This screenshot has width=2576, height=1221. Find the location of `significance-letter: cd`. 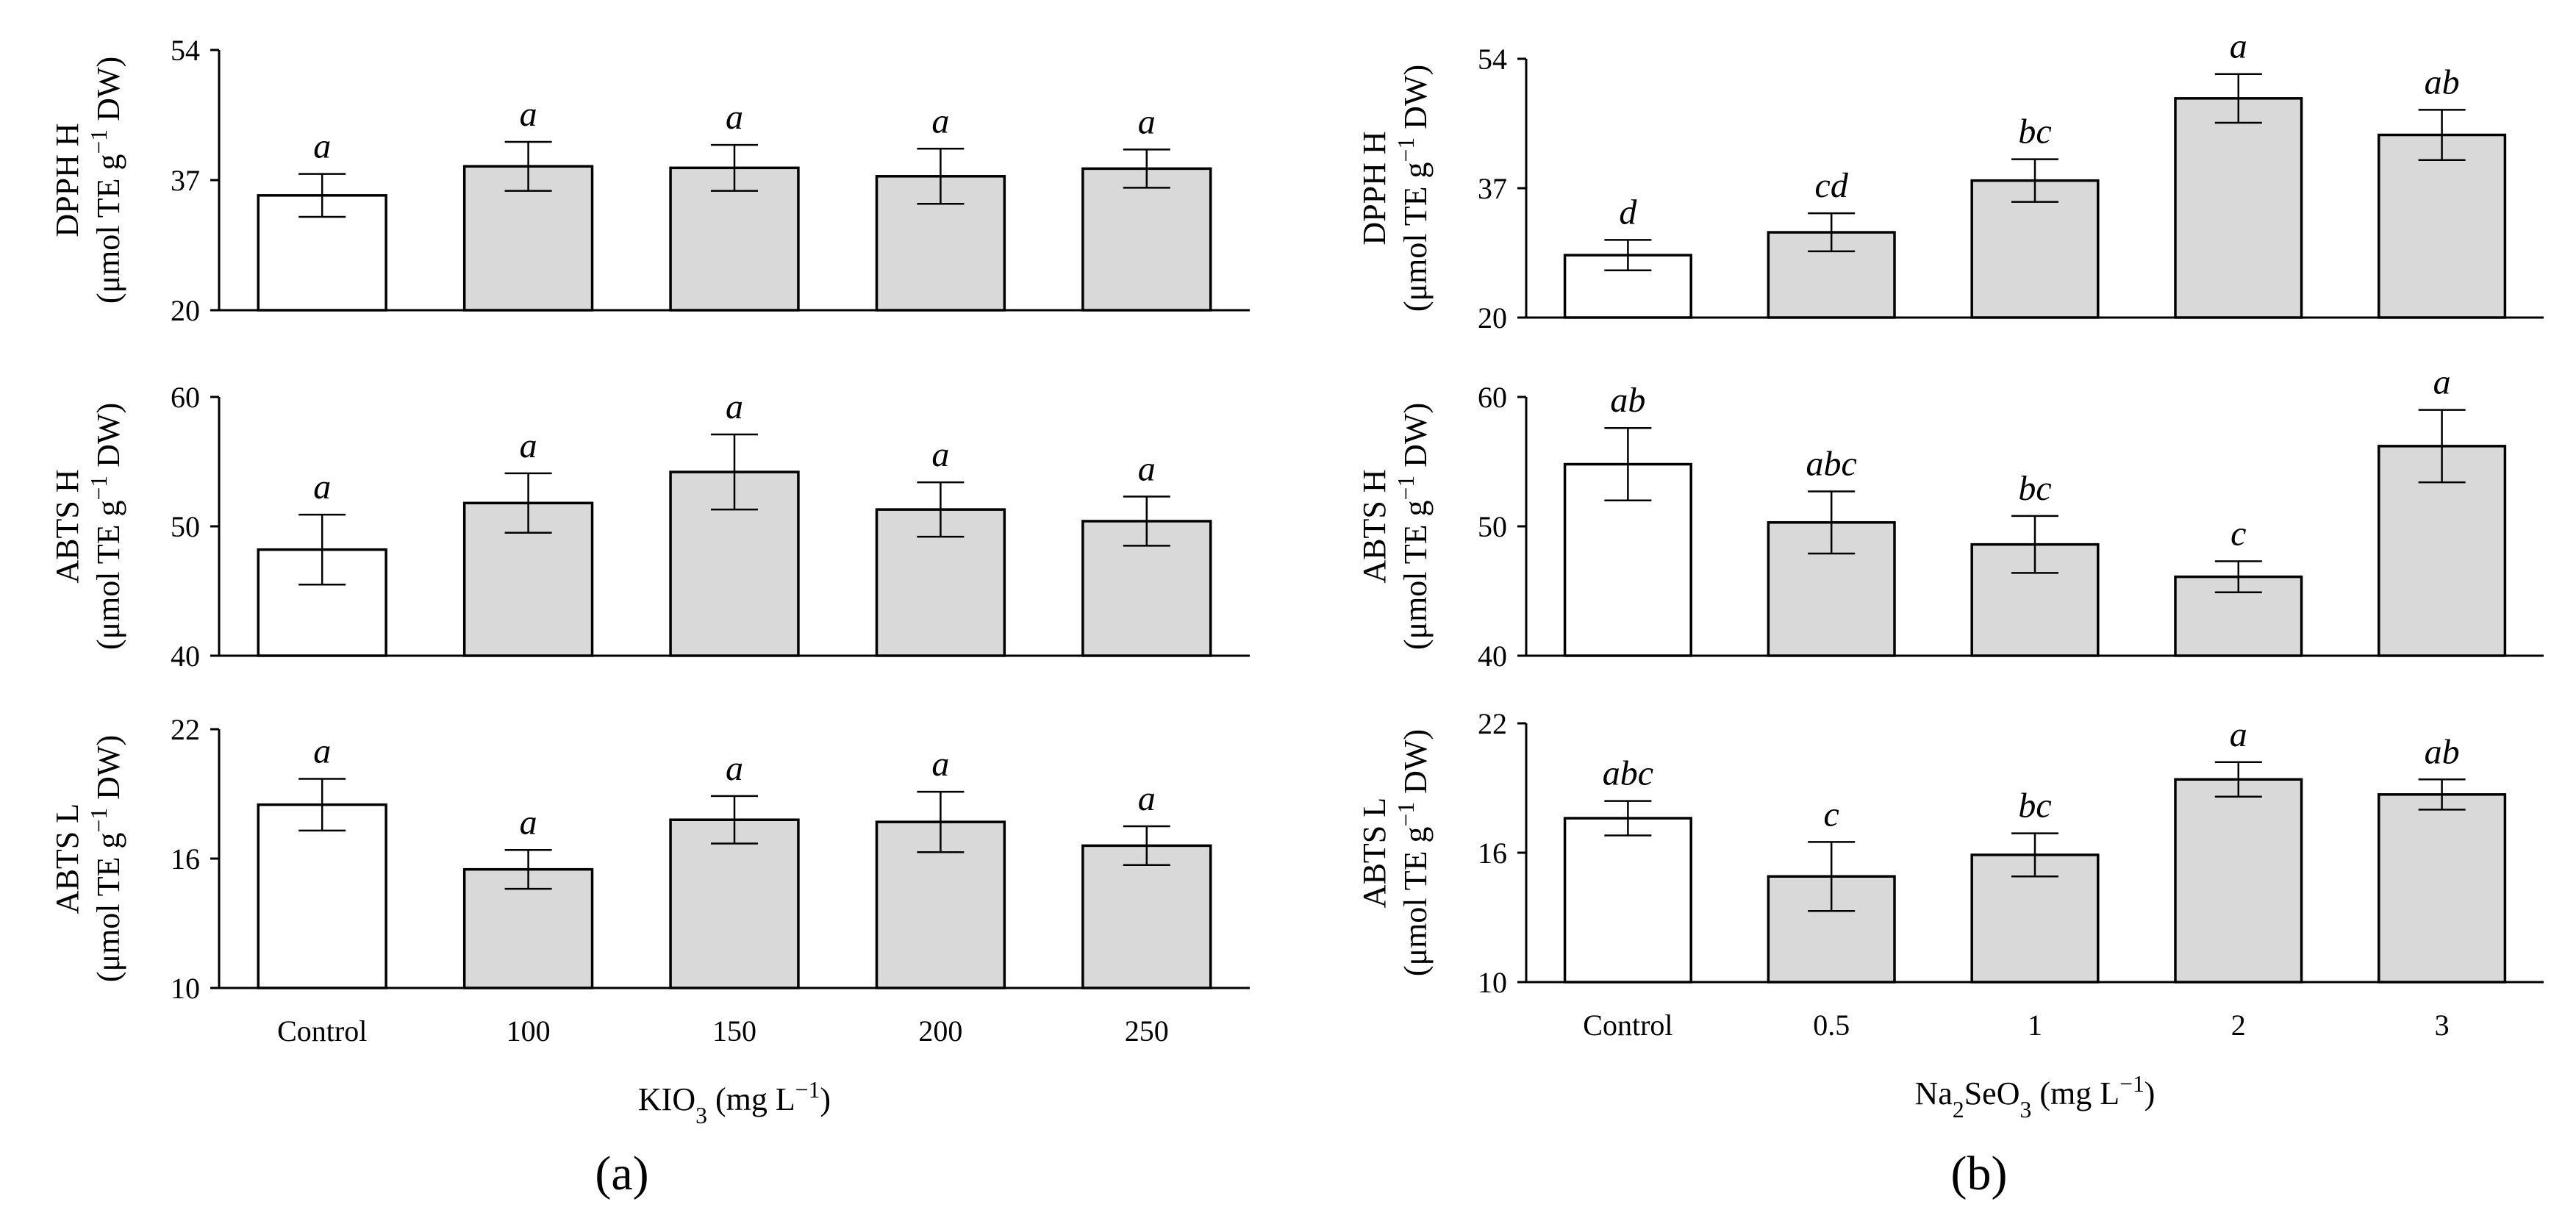

significance-letter: cd is located at coordinates (1832, 185).